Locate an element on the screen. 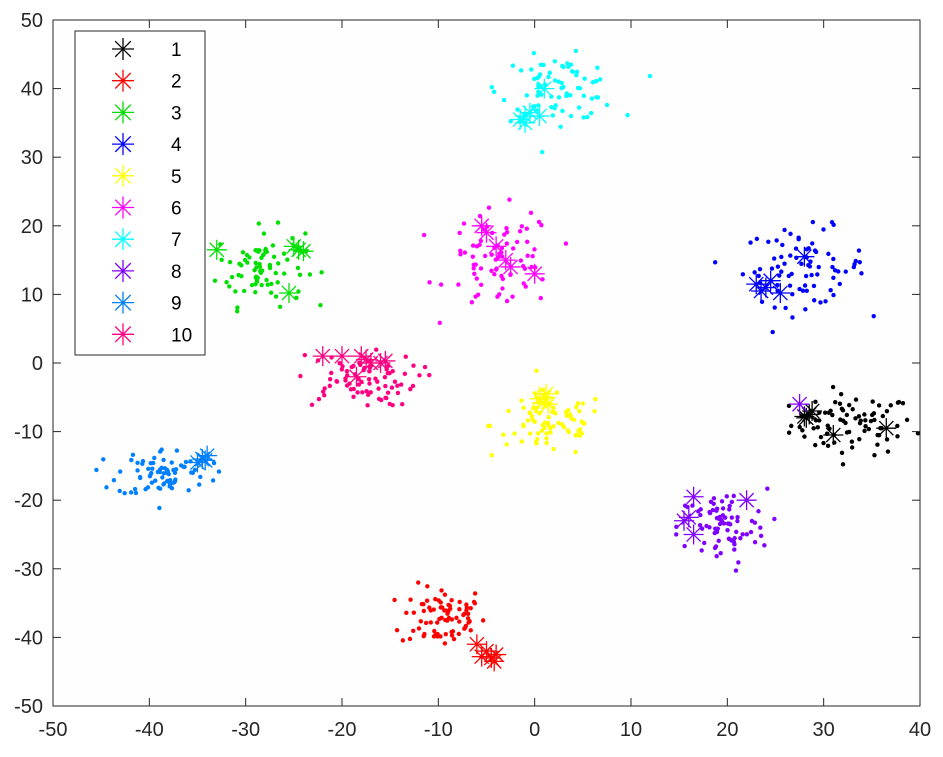  x-tick-label: 40 is located at coordinates (920, 730).